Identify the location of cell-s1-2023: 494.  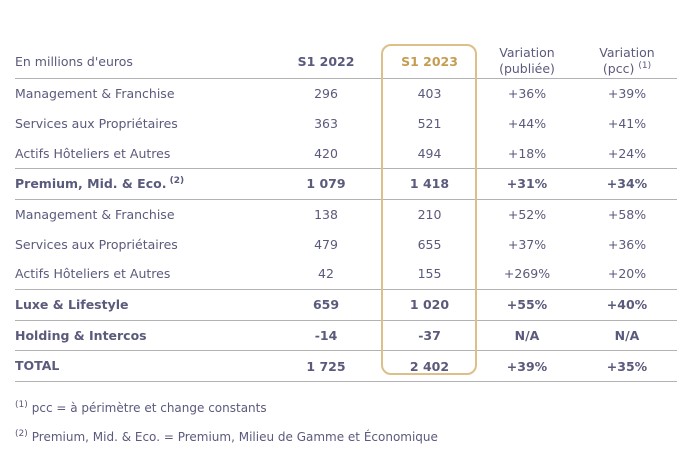
(429, 153).